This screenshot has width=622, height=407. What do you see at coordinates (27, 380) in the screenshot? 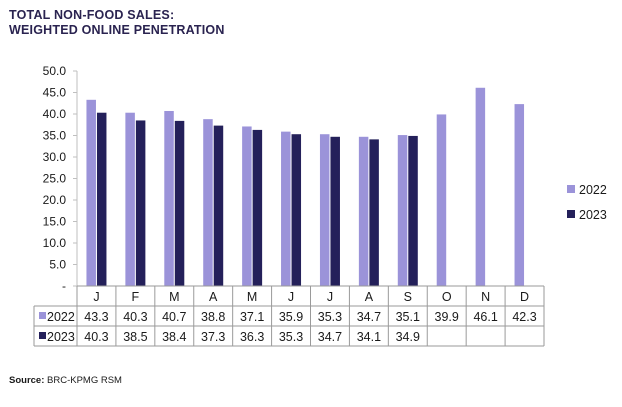
I see `source-label: Source:` at bounding box center [27, 380].